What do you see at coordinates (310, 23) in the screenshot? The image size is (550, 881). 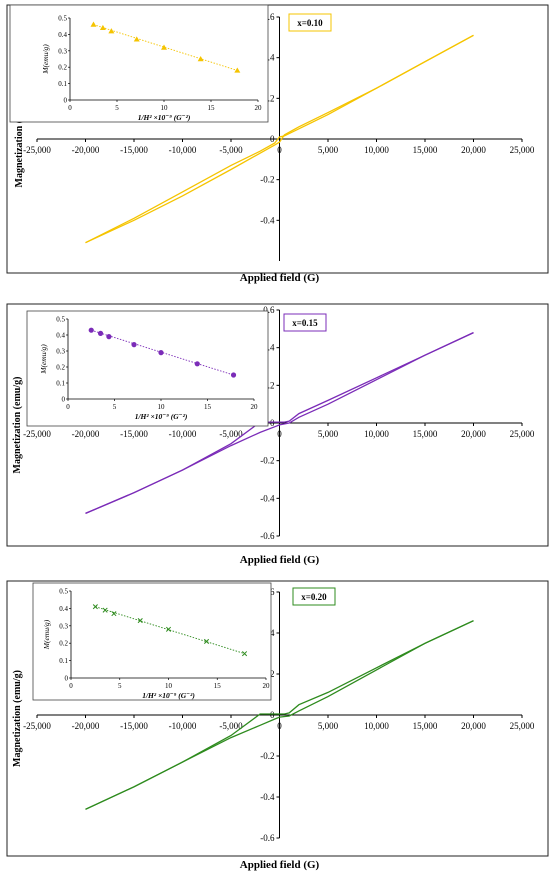 I see `legend-label: x=0.10` at bounding box center [310, 23].